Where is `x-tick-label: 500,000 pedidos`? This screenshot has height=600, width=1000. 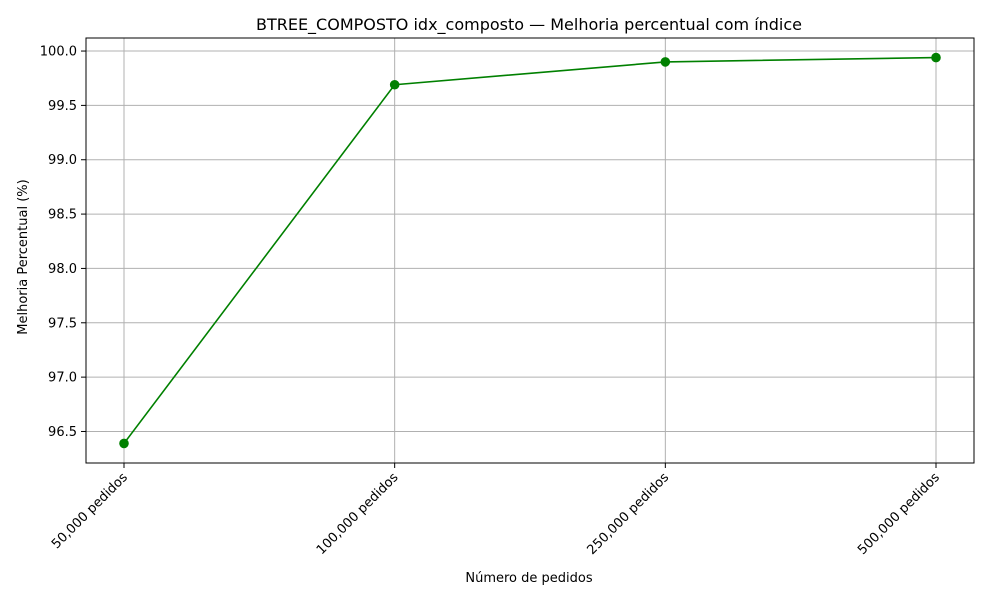
x-tick-label: 500,000 pedidos is located at coordinates (899, 514).